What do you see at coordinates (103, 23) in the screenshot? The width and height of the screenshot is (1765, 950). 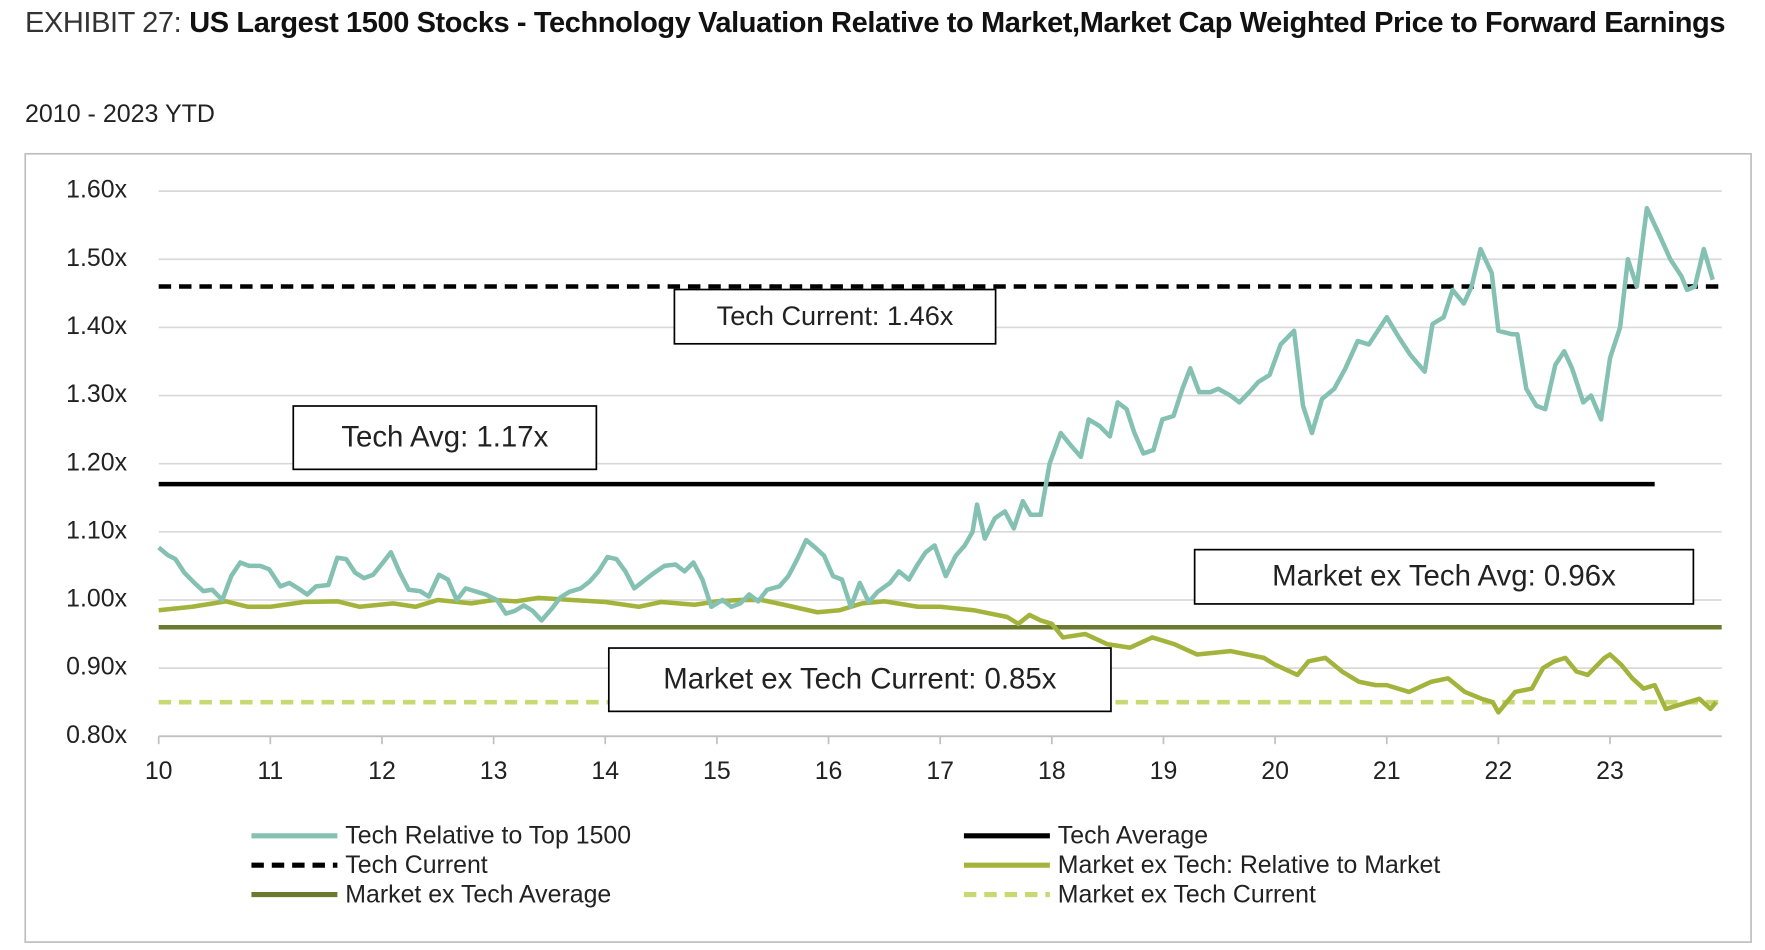 I see `title-prefix: EXHIBIT 27:` at bounding box center [103, 23].